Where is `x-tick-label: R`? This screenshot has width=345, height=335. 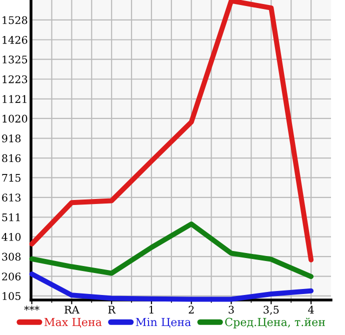
x-tick-label: R is located at coordinates (112, 310).